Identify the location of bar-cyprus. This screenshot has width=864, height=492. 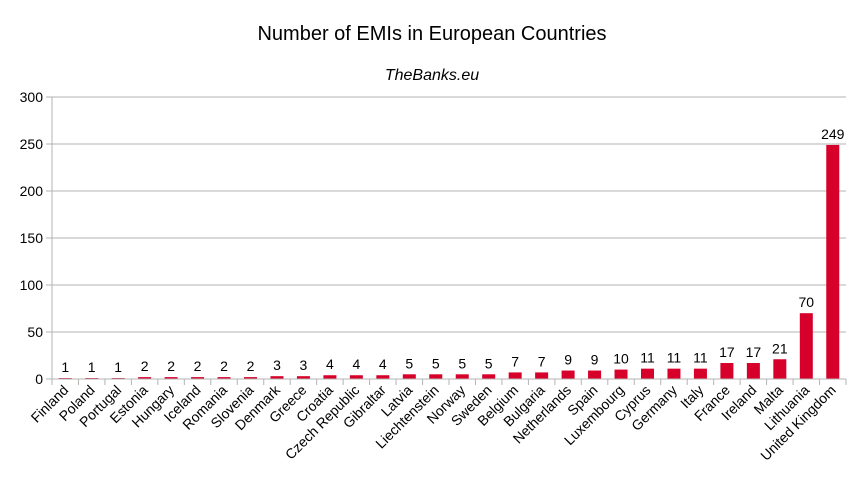
(647, 373).